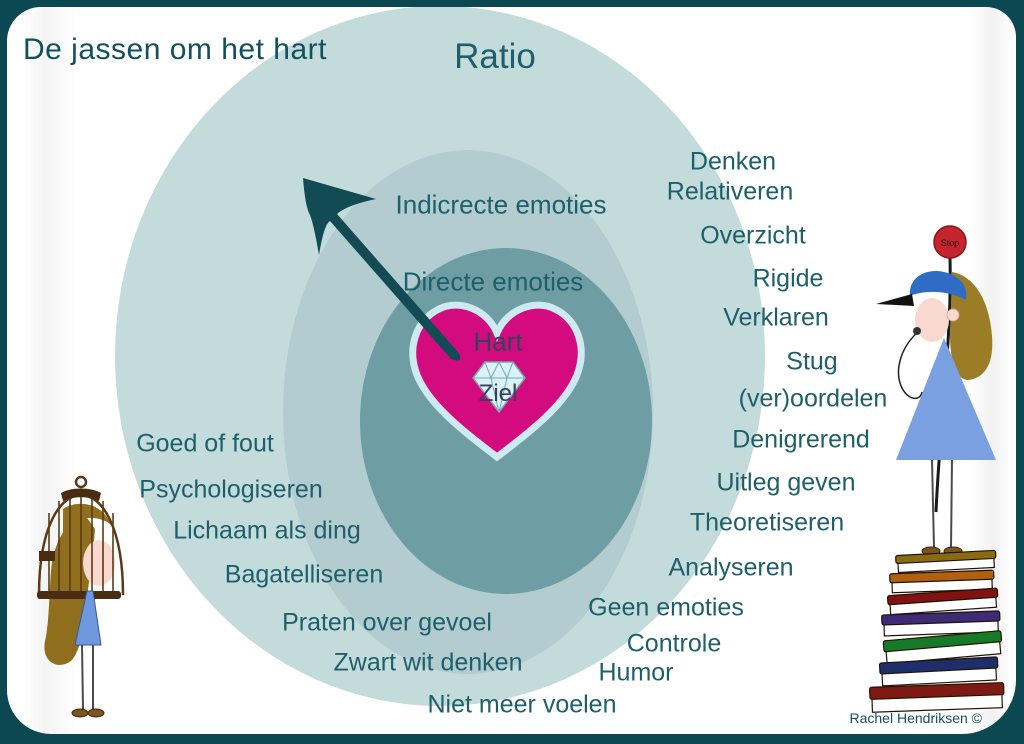 The width and height of the screenshot is (1024, 744). I want to click on stop-girl-illustration: Stop, so click(937, 469).